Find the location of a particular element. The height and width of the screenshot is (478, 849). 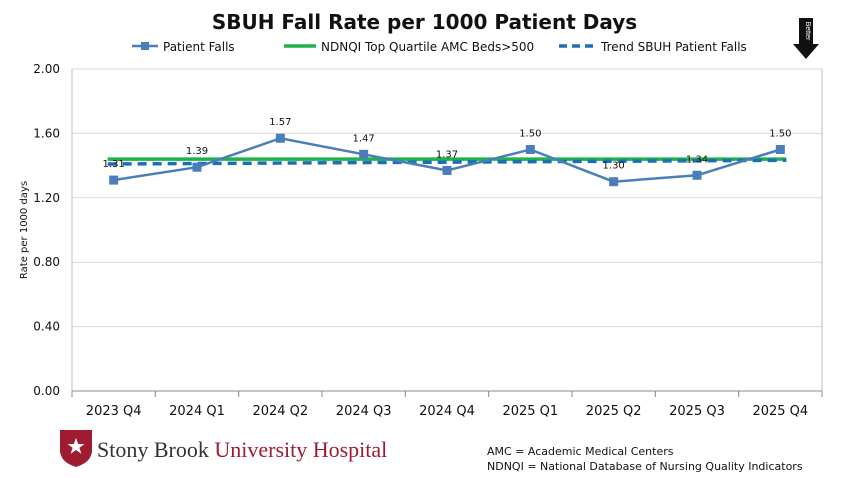

logo-text-stony-brook: Stony Brook is located at coordinates (156, 449).